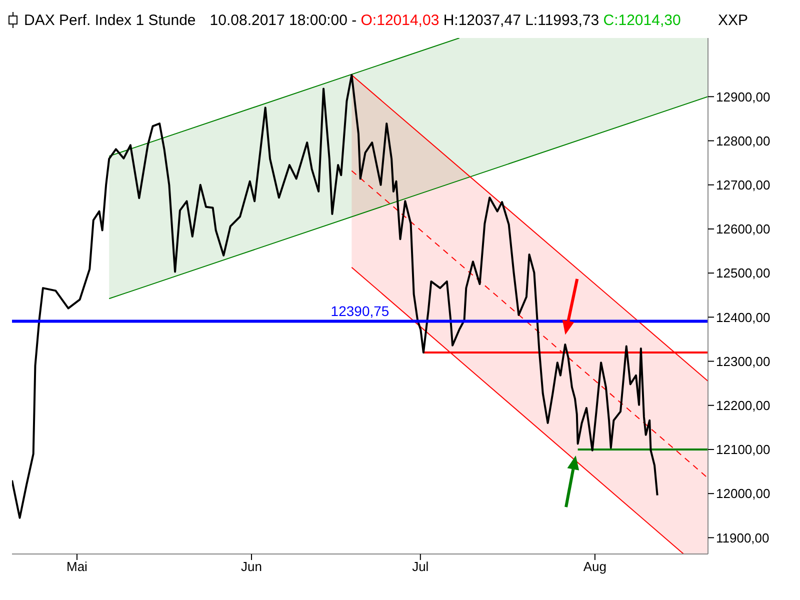 This screenshot has height=600, width=800. I want to click on y-tick-label: 12100,00, so click(743, 450).